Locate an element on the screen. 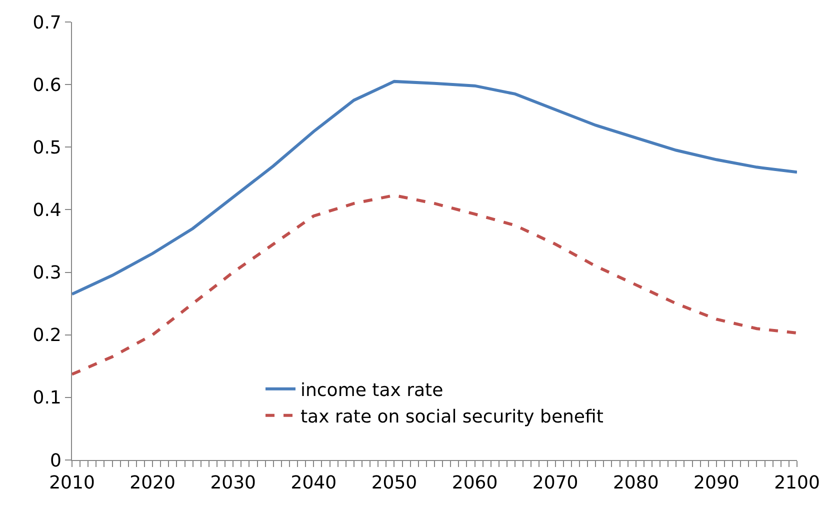  y-tick-label: 0.4 is located at coordinates (47, 211).